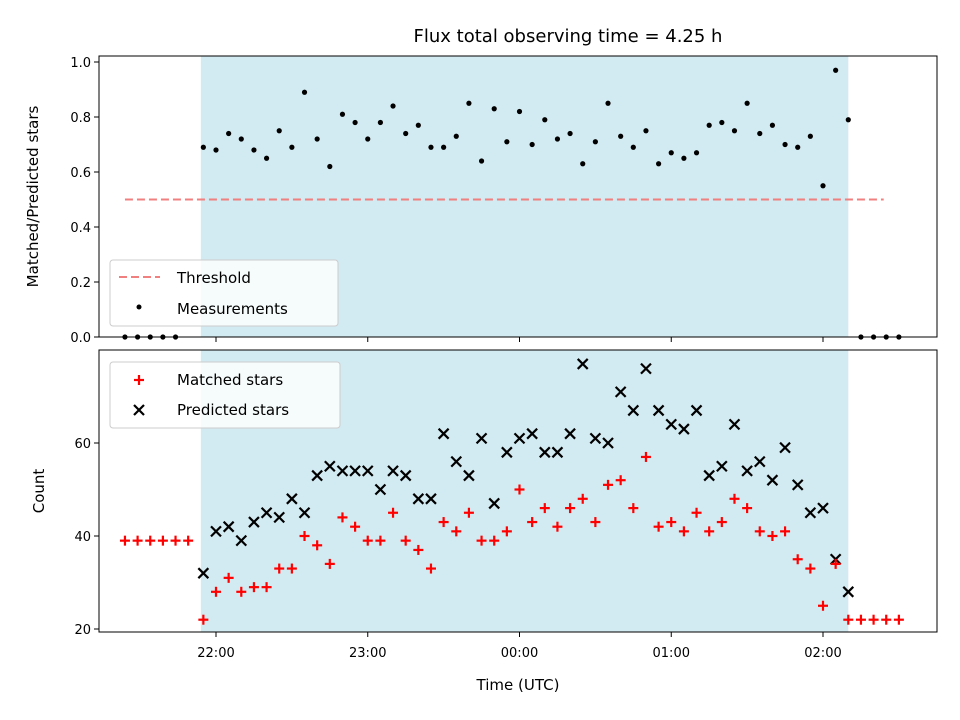 The image size is (960, 720). Describe the element at coordinates (518, 685) in the screenshot. I see `x-axis-label: Time (UTC)` at that location.